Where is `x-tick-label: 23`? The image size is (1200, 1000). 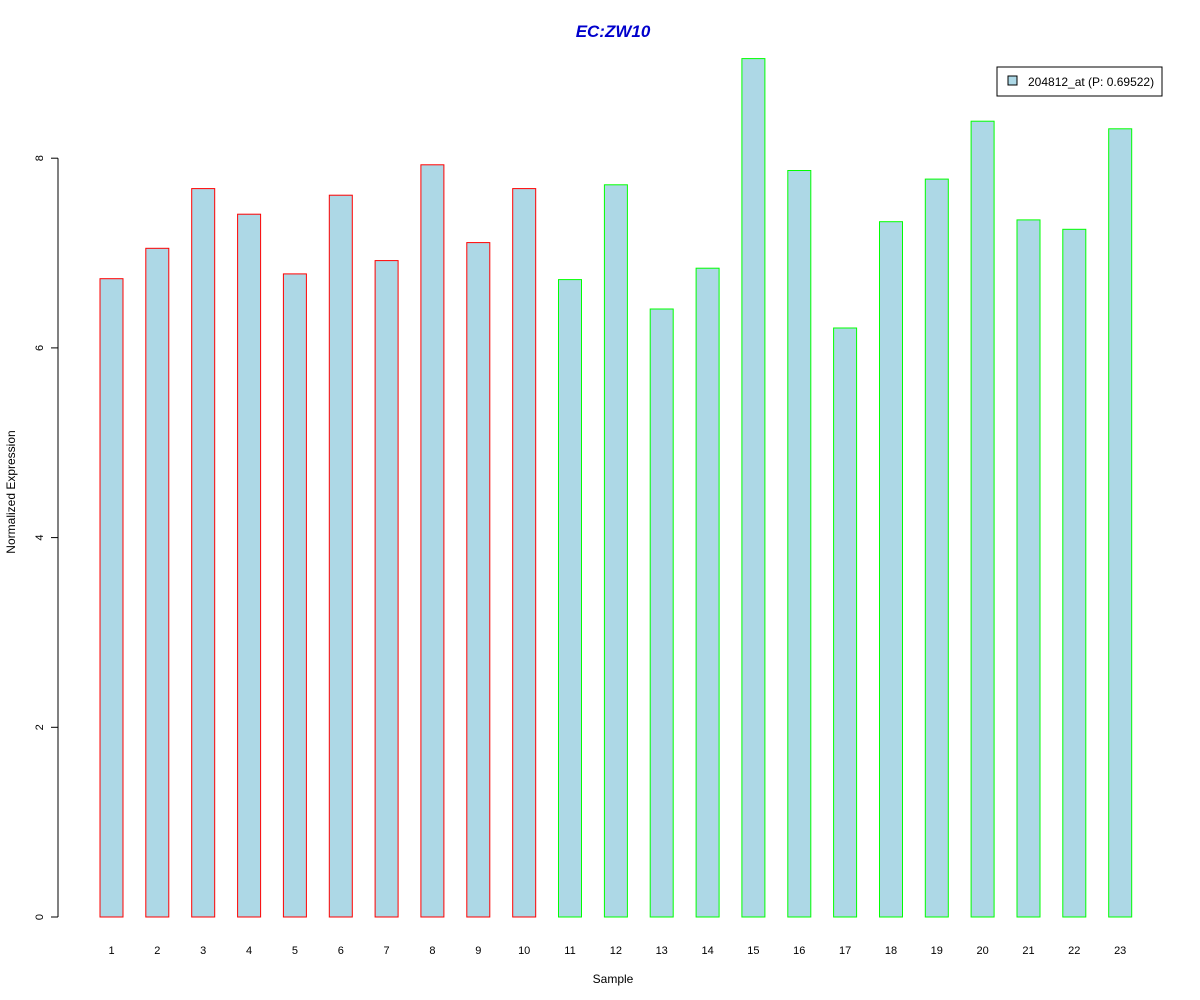 x-tick-label: 23 is located at coordinates (1120, 951).